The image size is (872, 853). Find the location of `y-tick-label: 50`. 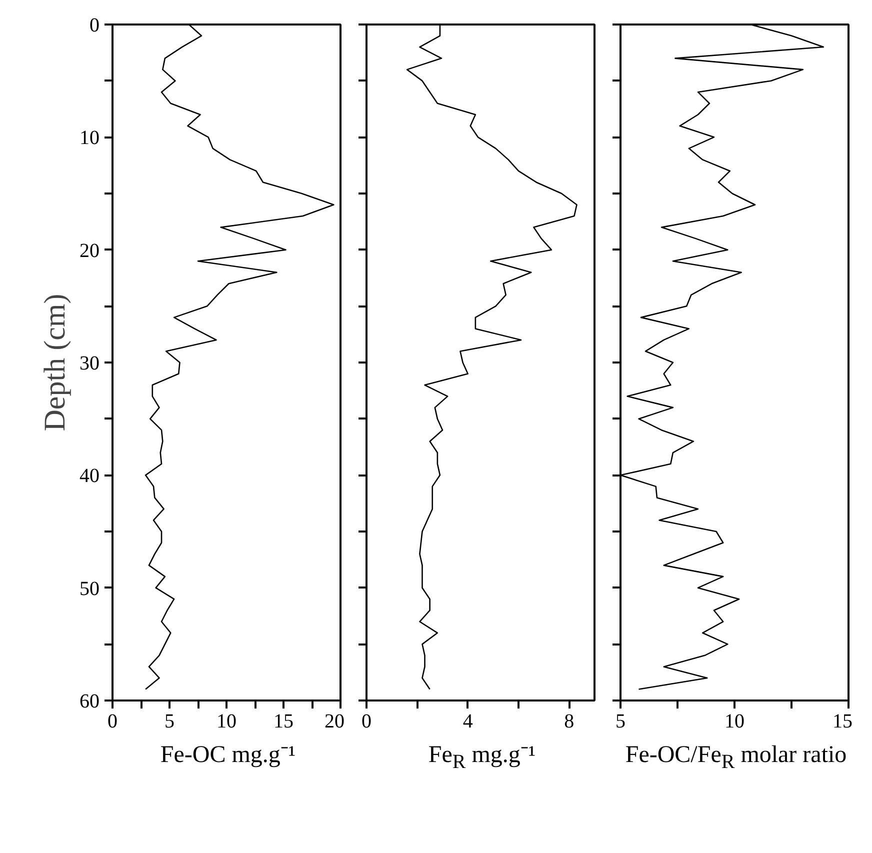

y-tick-label: 50 is located at coordinates (90, 589).